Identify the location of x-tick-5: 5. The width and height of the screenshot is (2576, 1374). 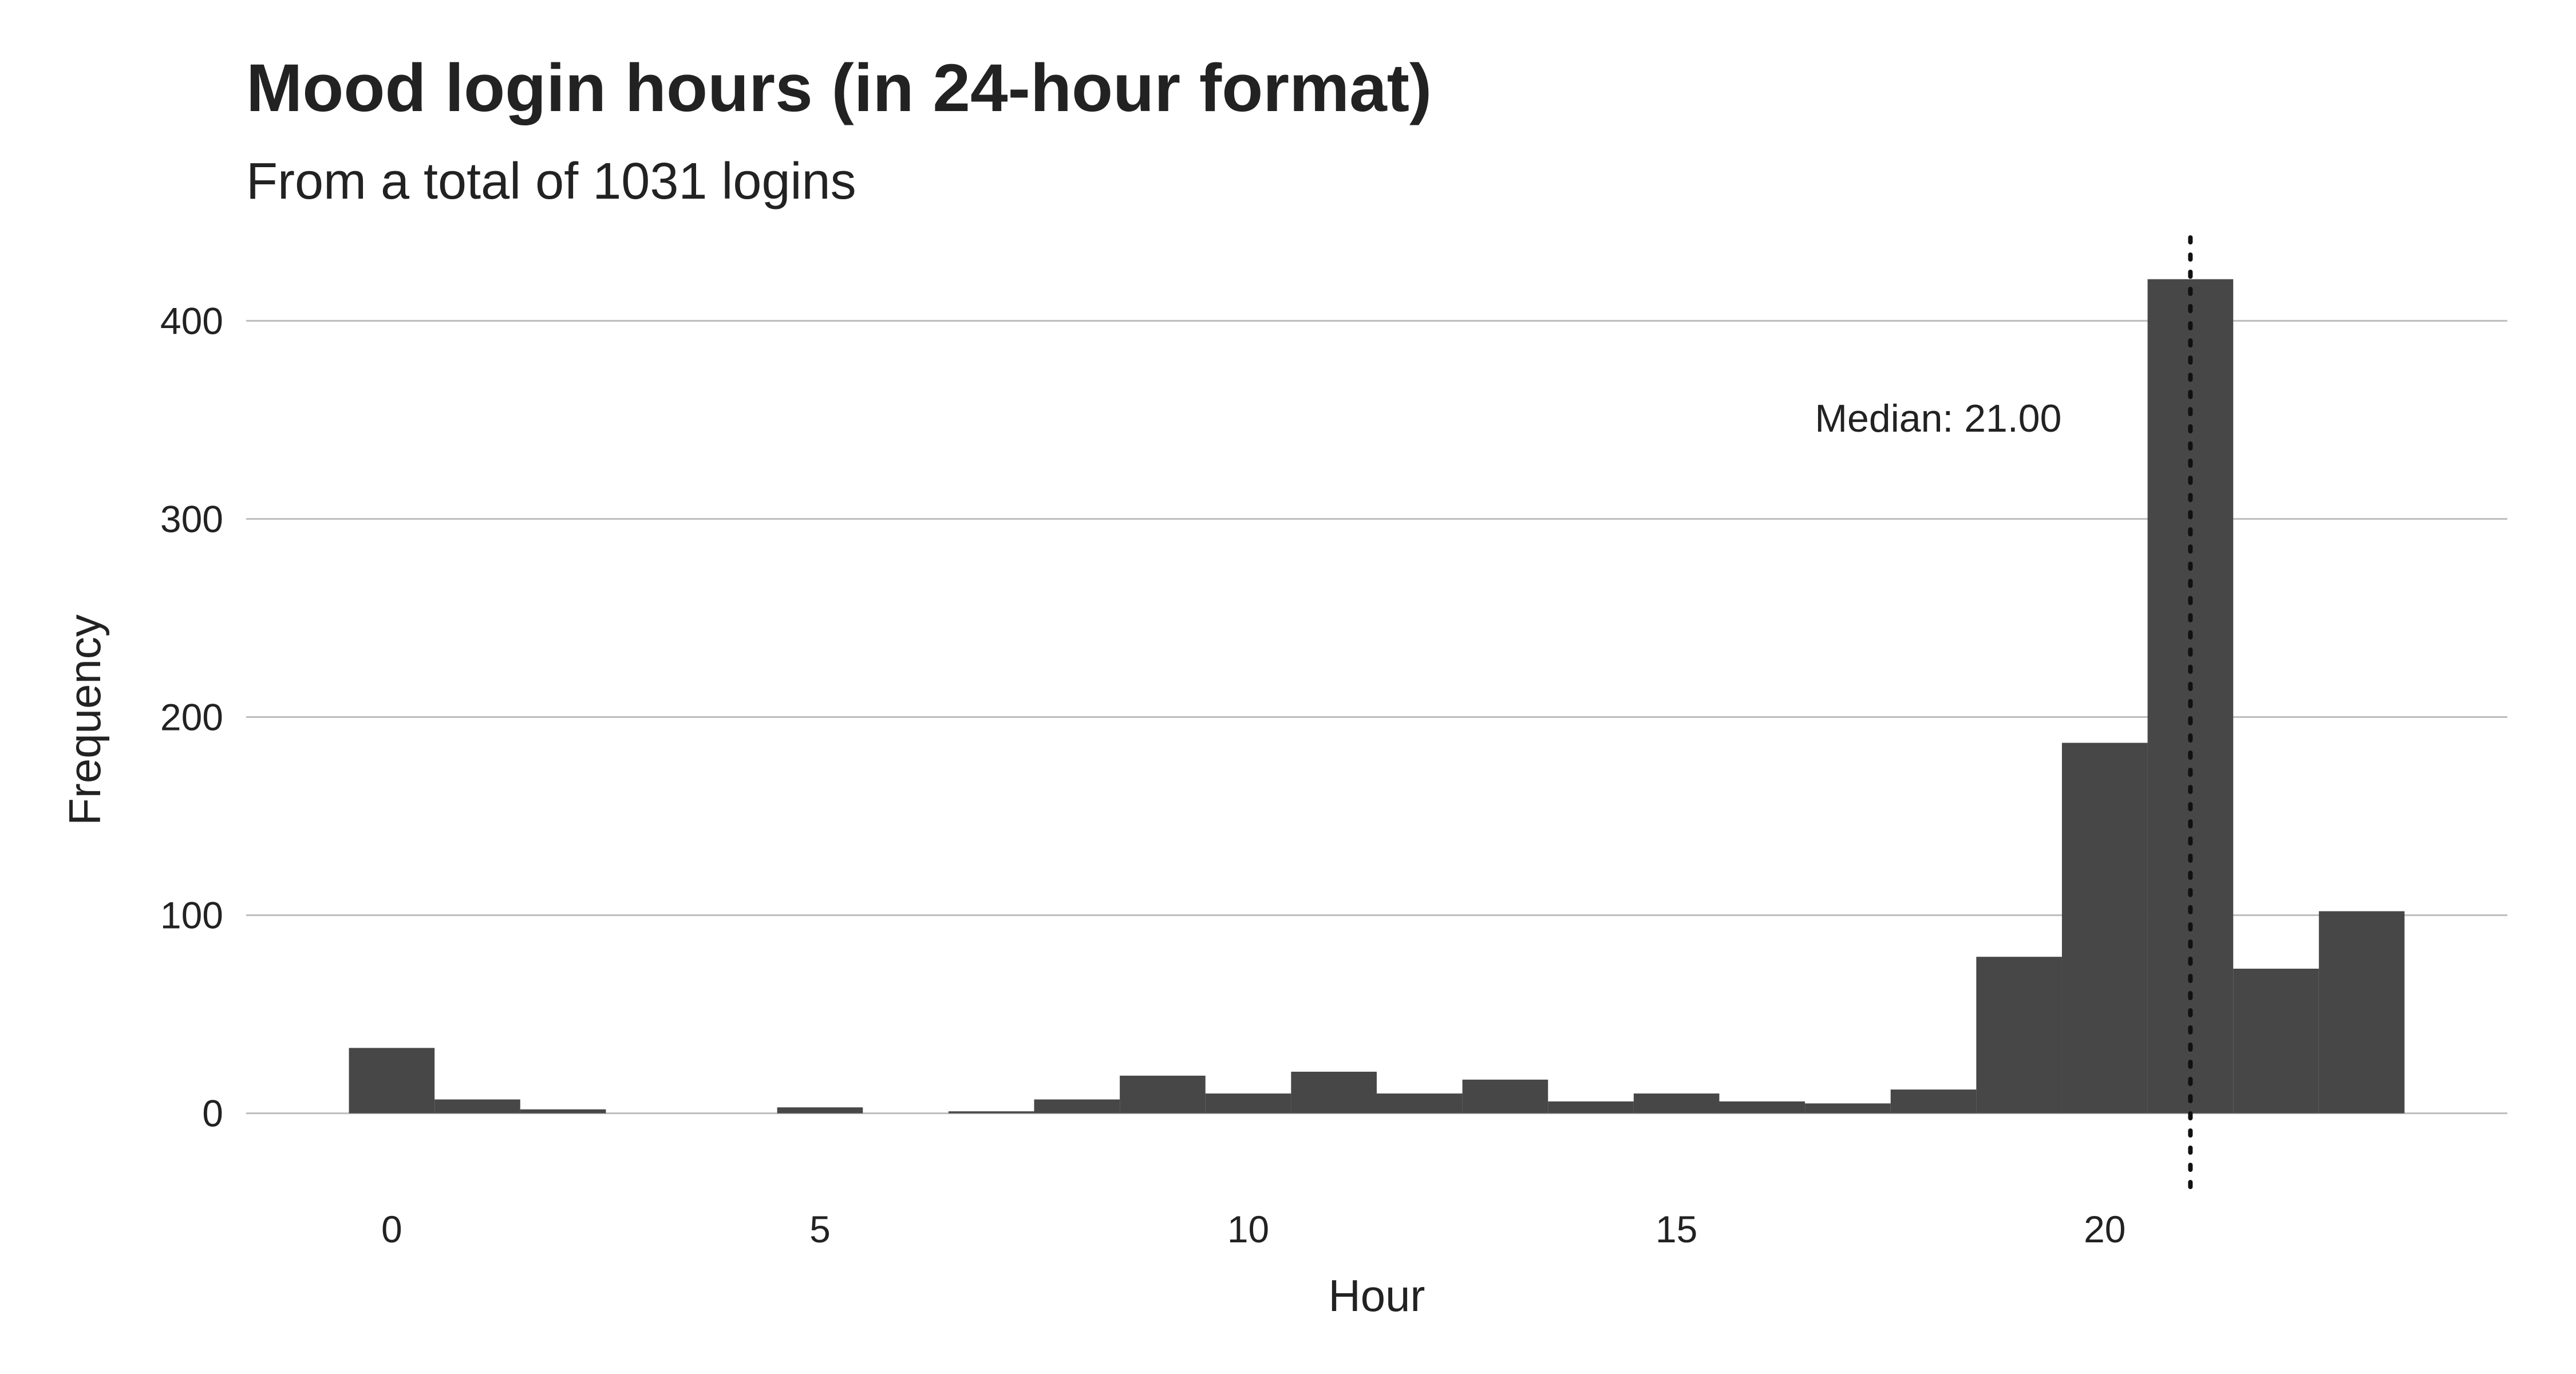
(820, 1229).